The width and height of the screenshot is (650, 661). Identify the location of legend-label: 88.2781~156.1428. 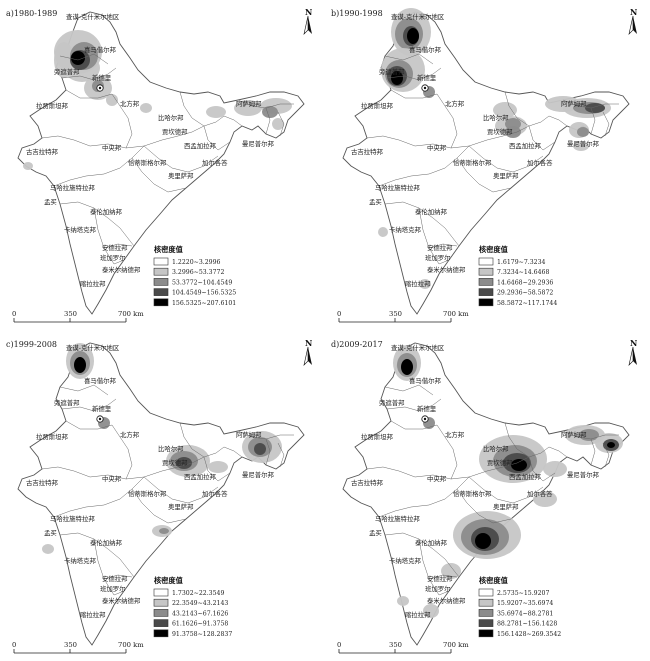
(527, 624).